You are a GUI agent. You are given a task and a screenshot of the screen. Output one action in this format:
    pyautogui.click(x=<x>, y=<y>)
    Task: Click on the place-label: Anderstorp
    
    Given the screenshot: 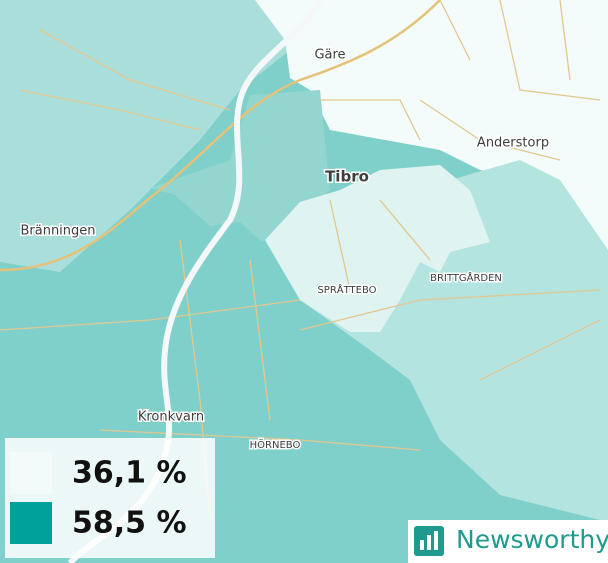 What is the action you would take?
    pyautogui.click(x=513, y=143)
    